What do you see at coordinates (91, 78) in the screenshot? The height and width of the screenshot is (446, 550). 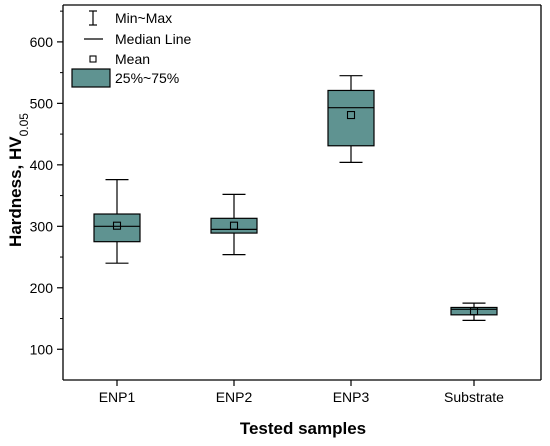 I see `legend-box-symbol` at bounding box center [91, 78].